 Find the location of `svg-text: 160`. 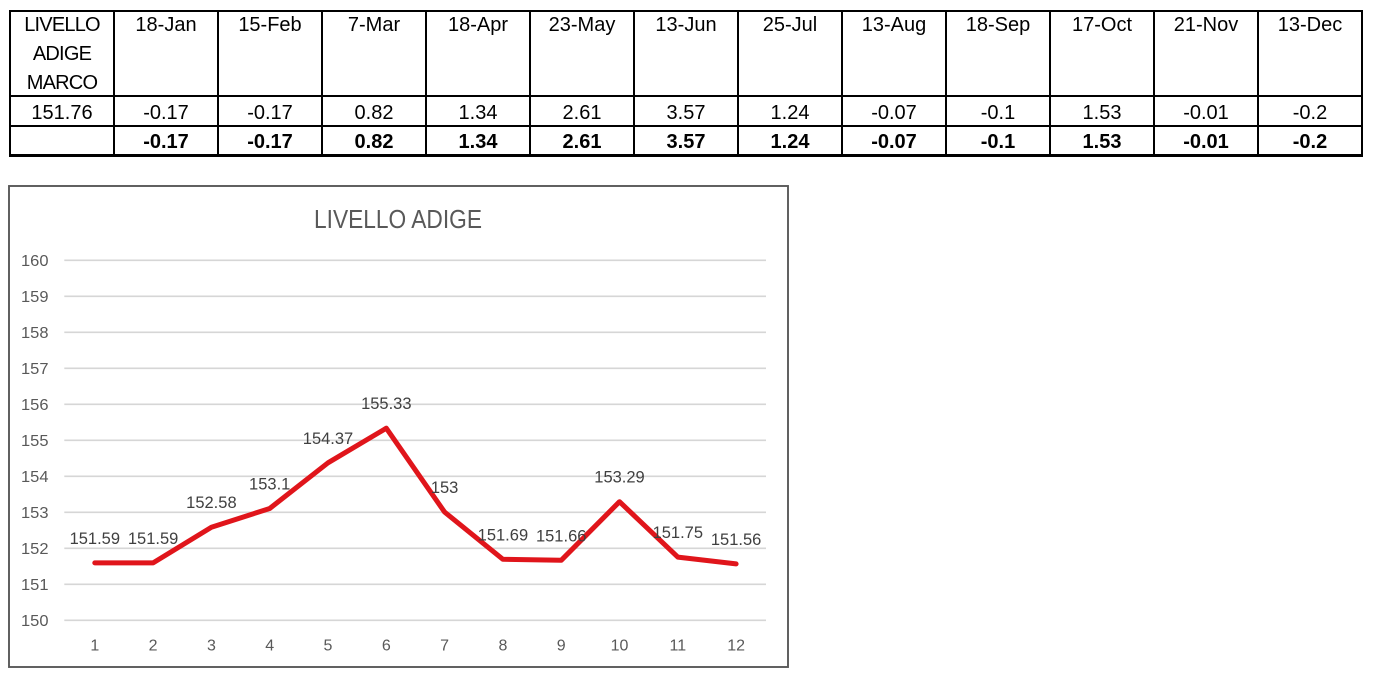

svg-text: 160 is located at coordinates (35, 261).